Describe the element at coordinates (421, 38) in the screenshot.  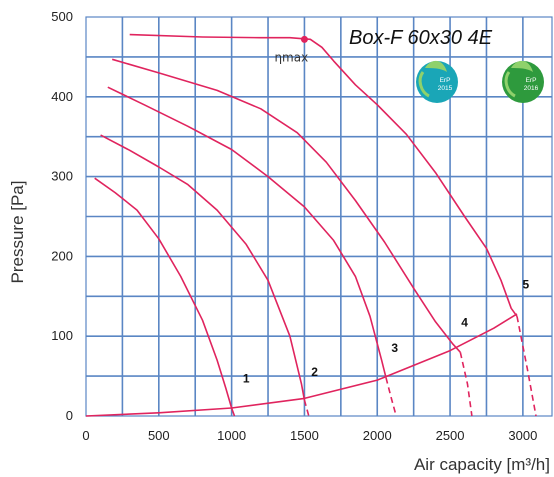
I see `model-title: Box-F 60x30 4E` at that location.